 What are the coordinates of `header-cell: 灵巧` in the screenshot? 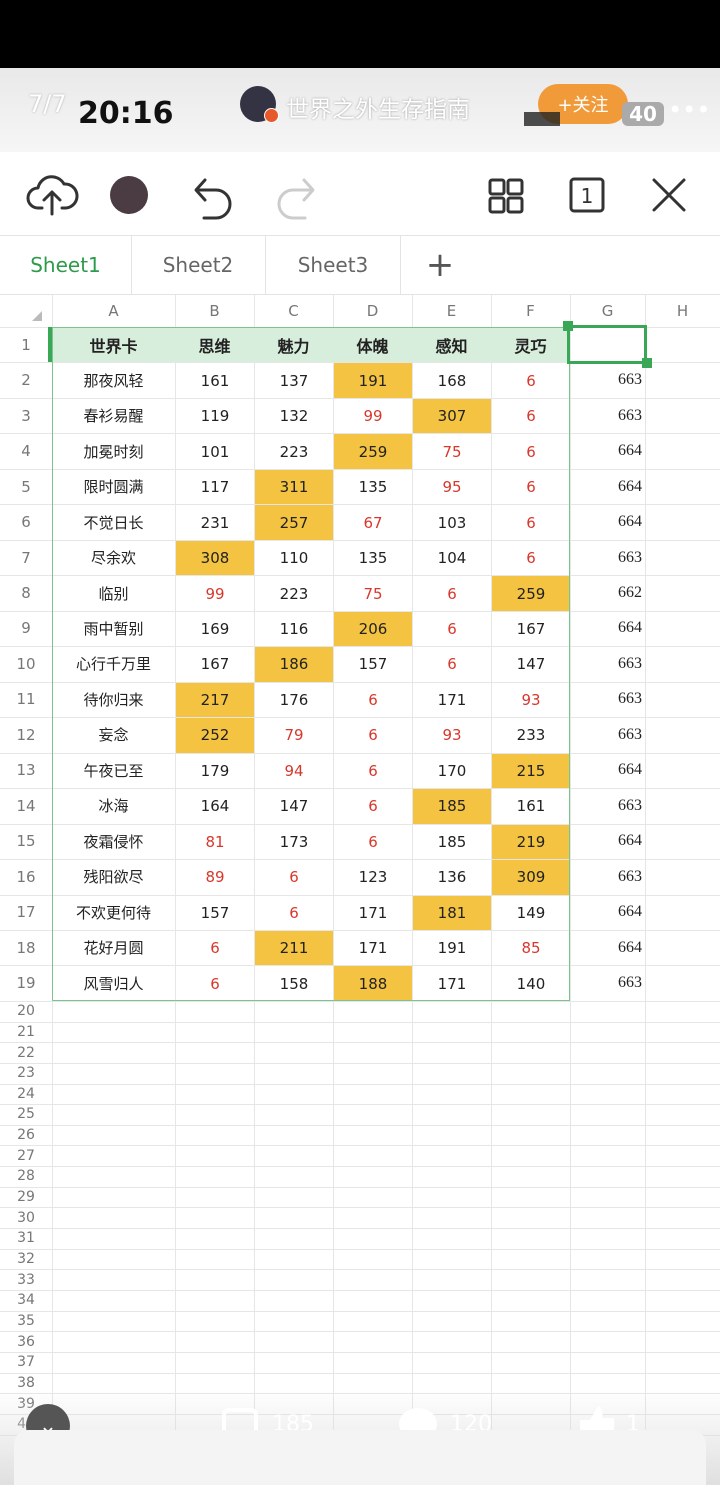 It's located at (530, 345).